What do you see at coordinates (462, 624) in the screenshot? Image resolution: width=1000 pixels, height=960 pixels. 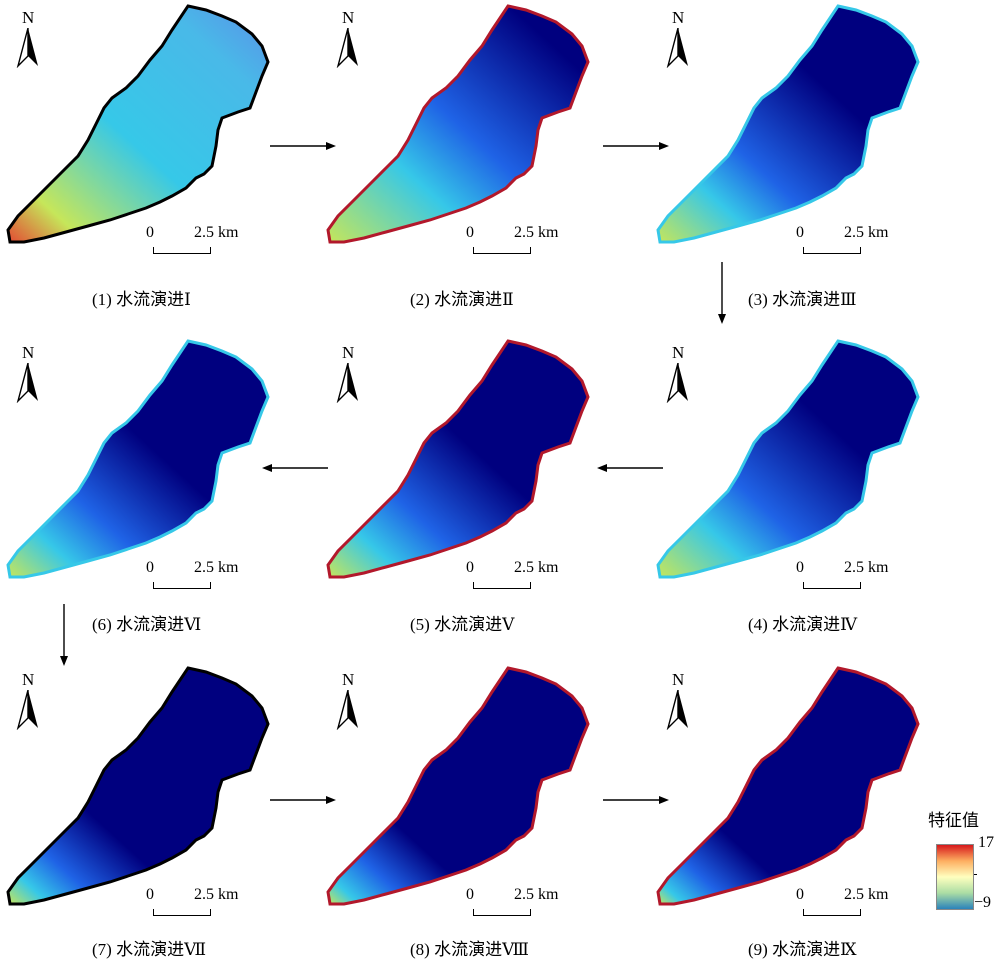 I see `caption-5: (5) 水流演进Ⅴ` at bounding box center [462, 624].